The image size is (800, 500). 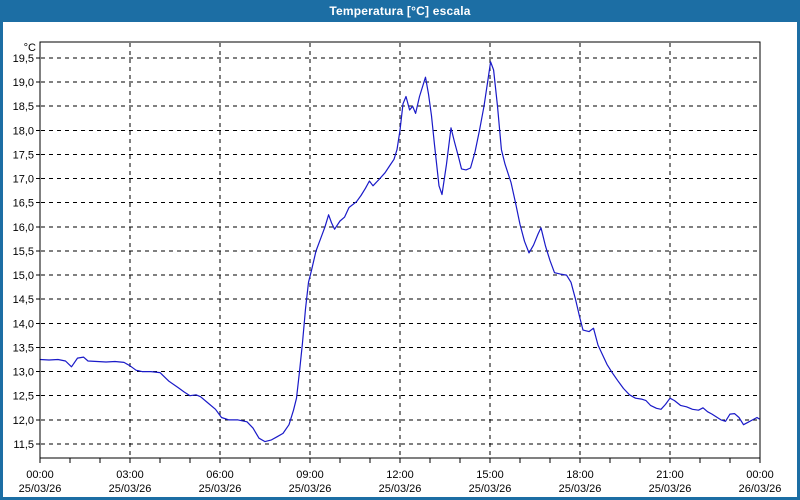 I want to click on y-tick-label: 18,0, so click(x=23, y=131).